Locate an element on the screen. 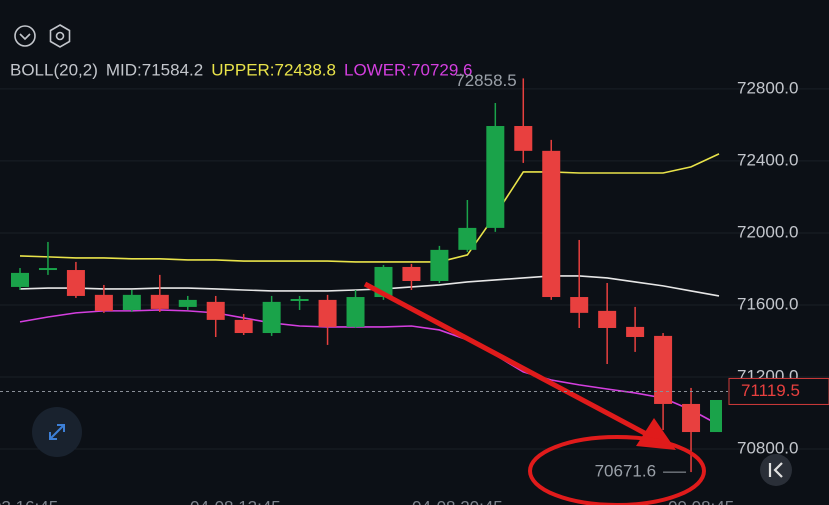  scroll-latest-button is located at coordinates (776, 470).